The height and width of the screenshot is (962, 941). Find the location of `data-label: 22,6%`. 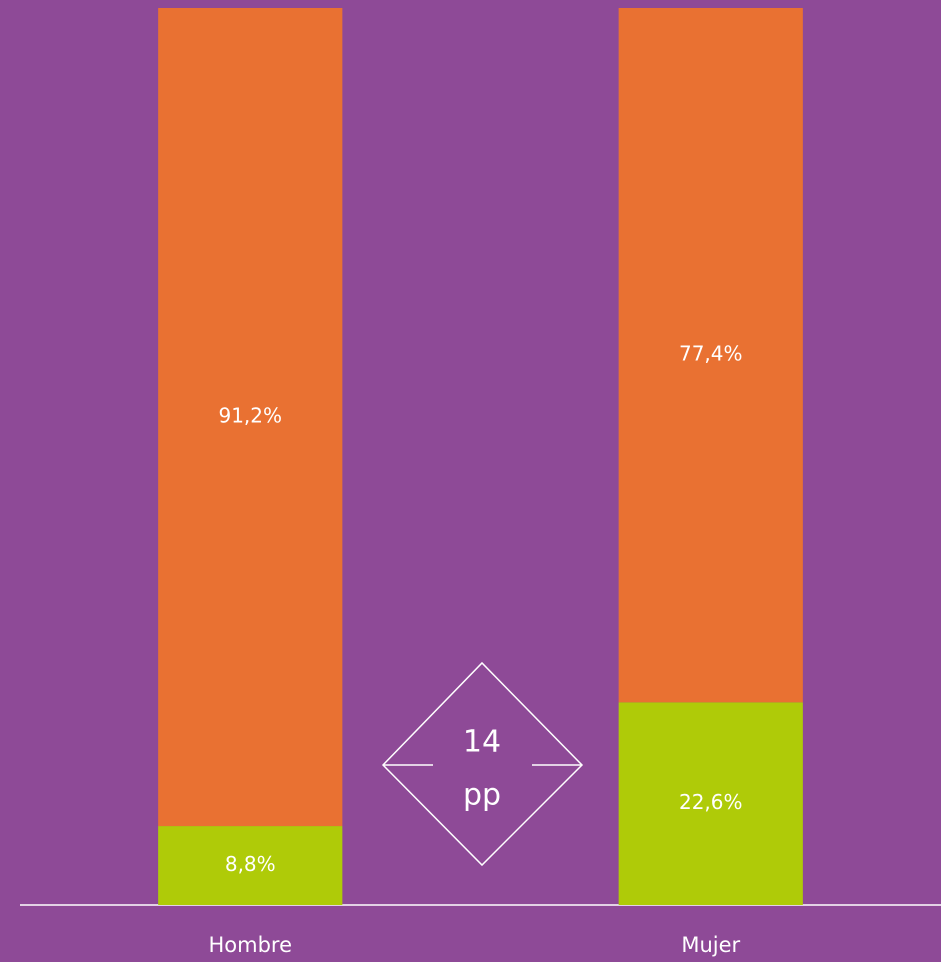

data-label: 22,6% is located at coordinates (711, 802).